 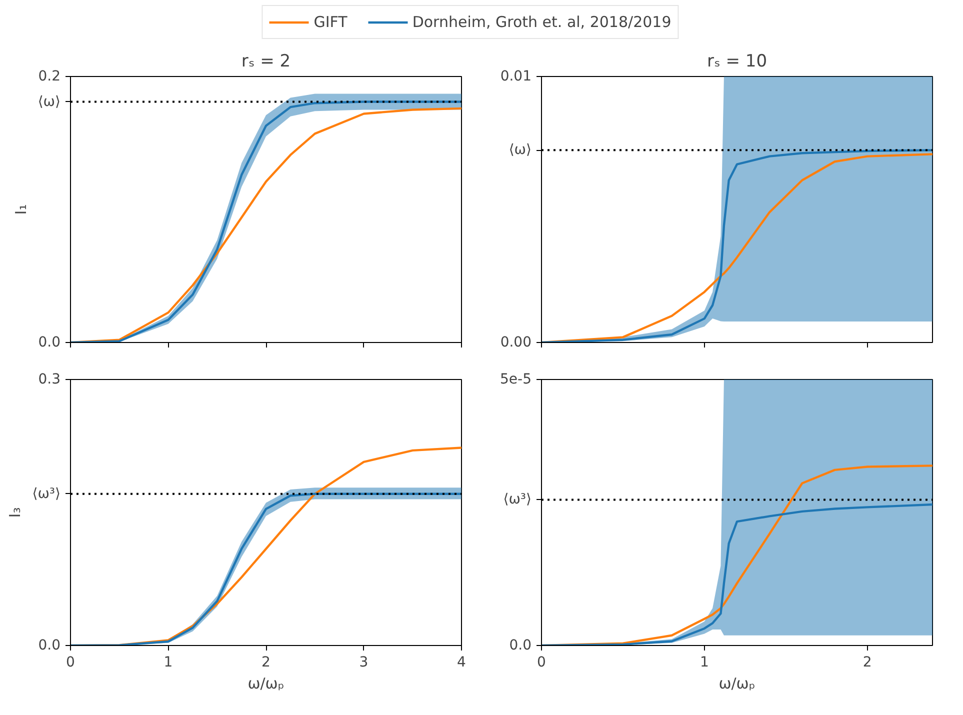 What do you see at coordinates (266, 62) in the screenshot?
I see `chart-title: rₛ = 2` at bounding box center [266, 62].